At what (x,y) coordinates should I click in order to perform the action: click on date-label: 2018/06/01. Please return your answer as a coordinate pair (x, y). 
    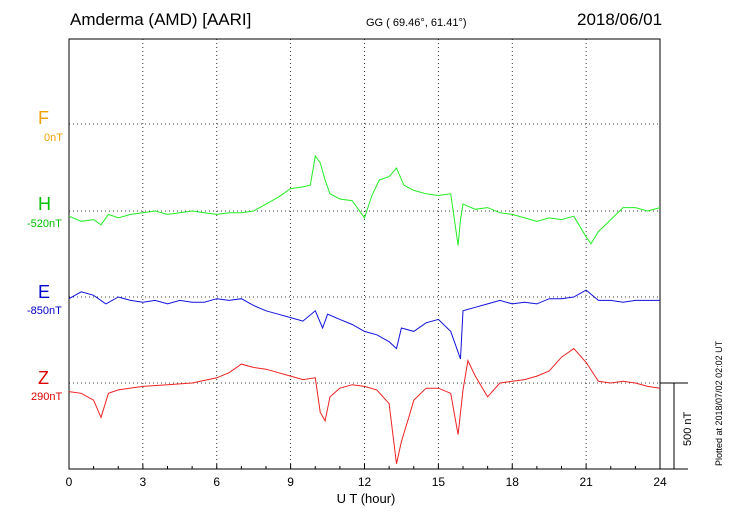
    Looking at the image, I should click on (620, 19).